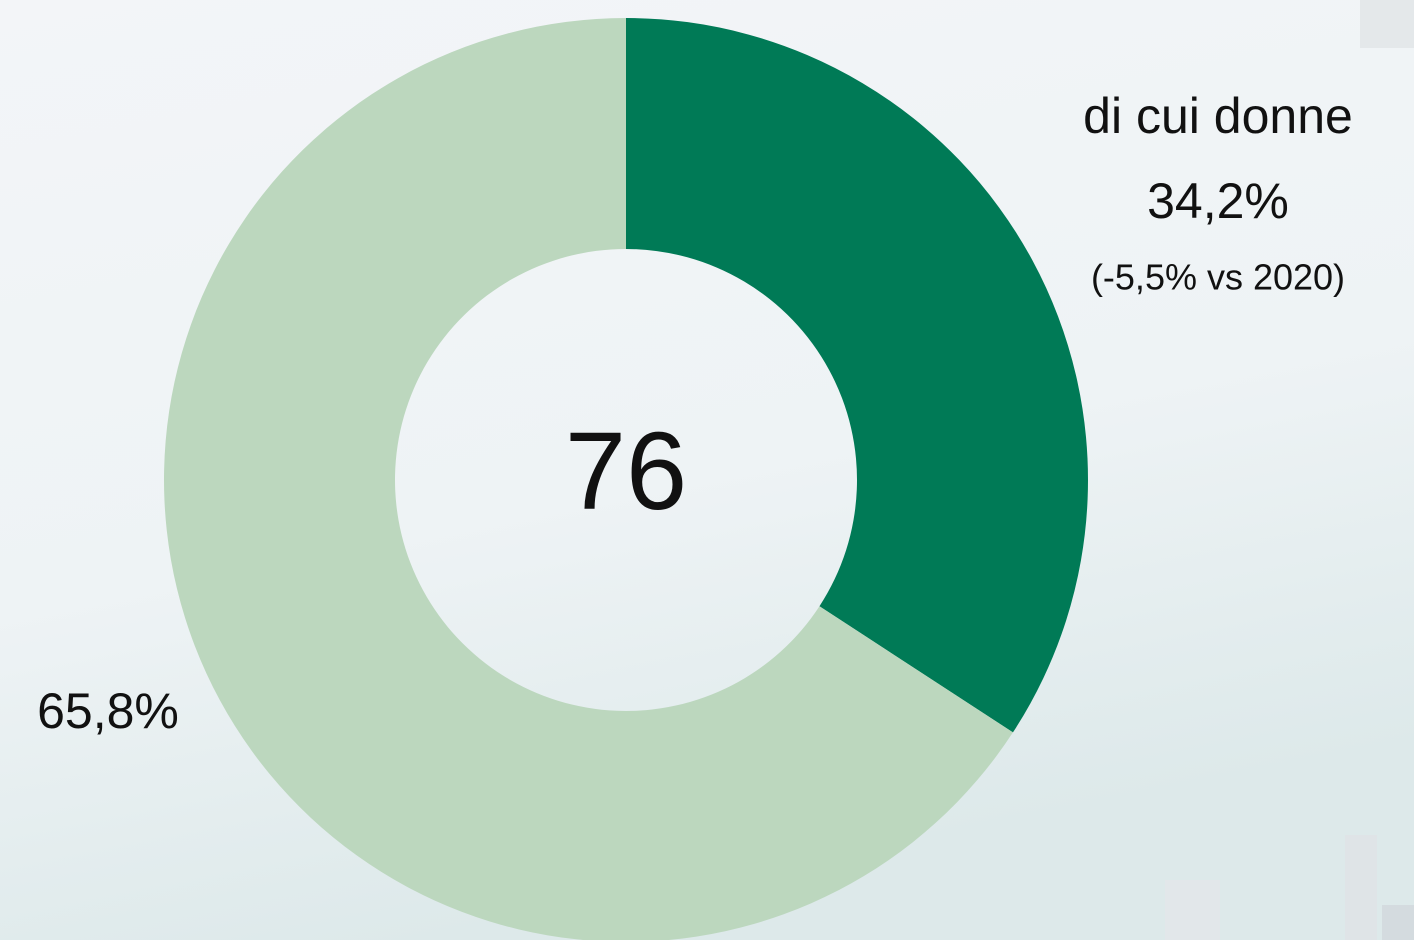 Image resolution: width=1414 pixels, height=940 pixels. Describe the element at coordinates (1218, 116) in the screenshot. I see `segment-label: di cui donne` at that location.